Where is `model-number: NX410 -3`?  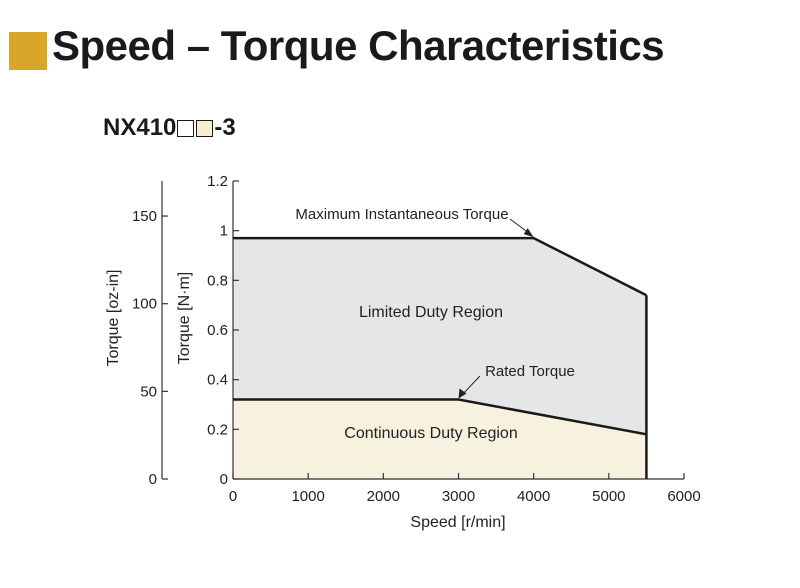 model-number: NX410 -3 is located at coordinates (169, 128).